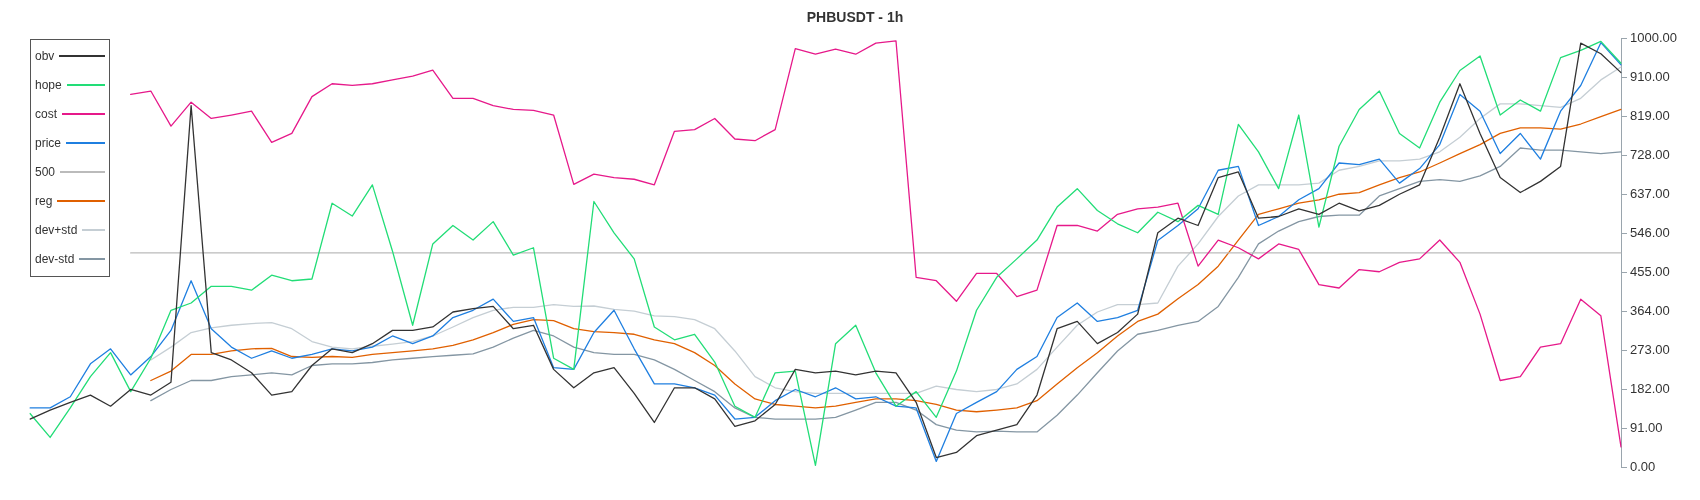 Image resolution: width=1700 pixels, height=500 pixels. Describe the element at coordinates (55, 259) in the screenshot. I see `legend-label: dev-std` at that location.